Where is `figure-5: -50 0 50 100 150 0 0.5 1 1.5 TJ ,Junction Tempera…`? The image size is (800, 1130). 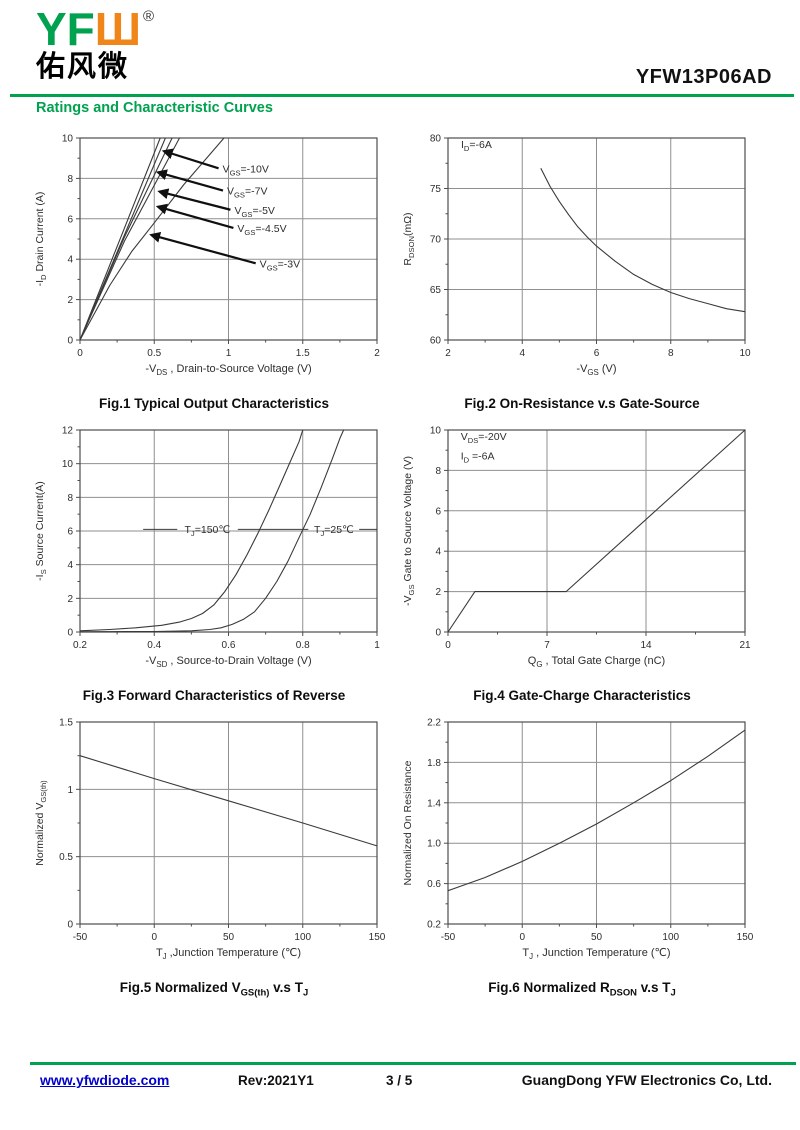
figure-5: -50 0 50 100 150 0 0.5 1 1.5 TJ ,Junction Tempera… is located at coordinates (214, 855).